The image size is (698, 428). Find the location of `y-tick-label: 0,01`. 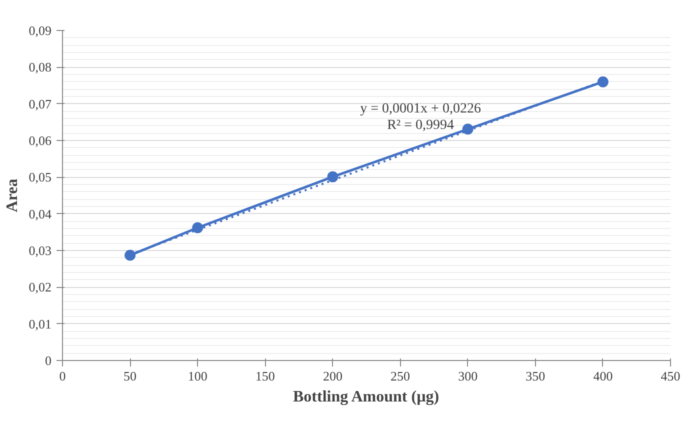

y-tick-label: 0,01 is located at coordinates (40, 324).